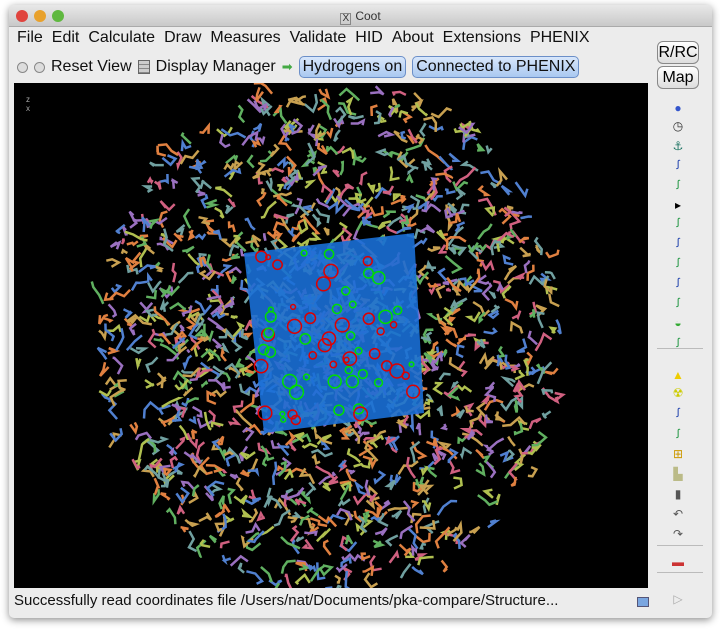  Describe the element at coordinates (678, 434) in the screenshot. I see `add-residue-icon: ꭍ` at that location.